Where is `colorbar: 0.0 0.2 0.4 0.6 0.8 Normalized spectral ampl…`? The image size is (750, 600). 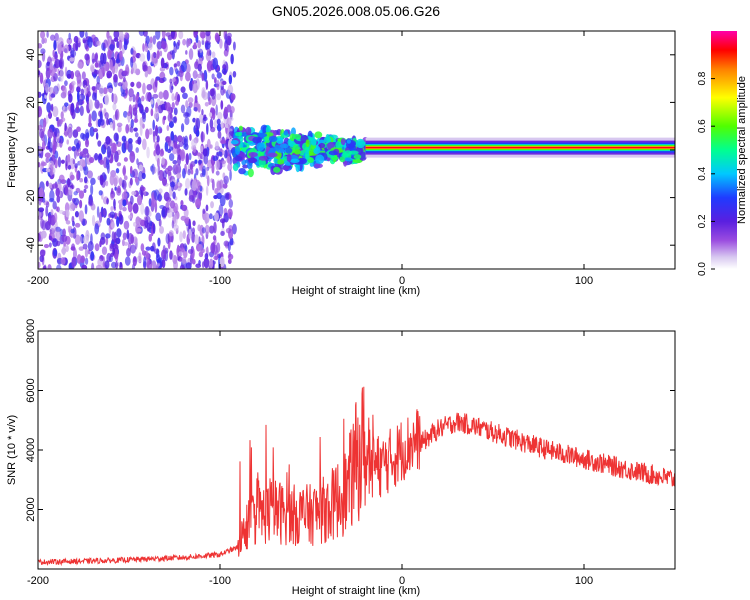 colorbar: 0.0 0.2 0.4 0.6 0.8 Normalized spectral ampl… is located at coordinates (722, 153).